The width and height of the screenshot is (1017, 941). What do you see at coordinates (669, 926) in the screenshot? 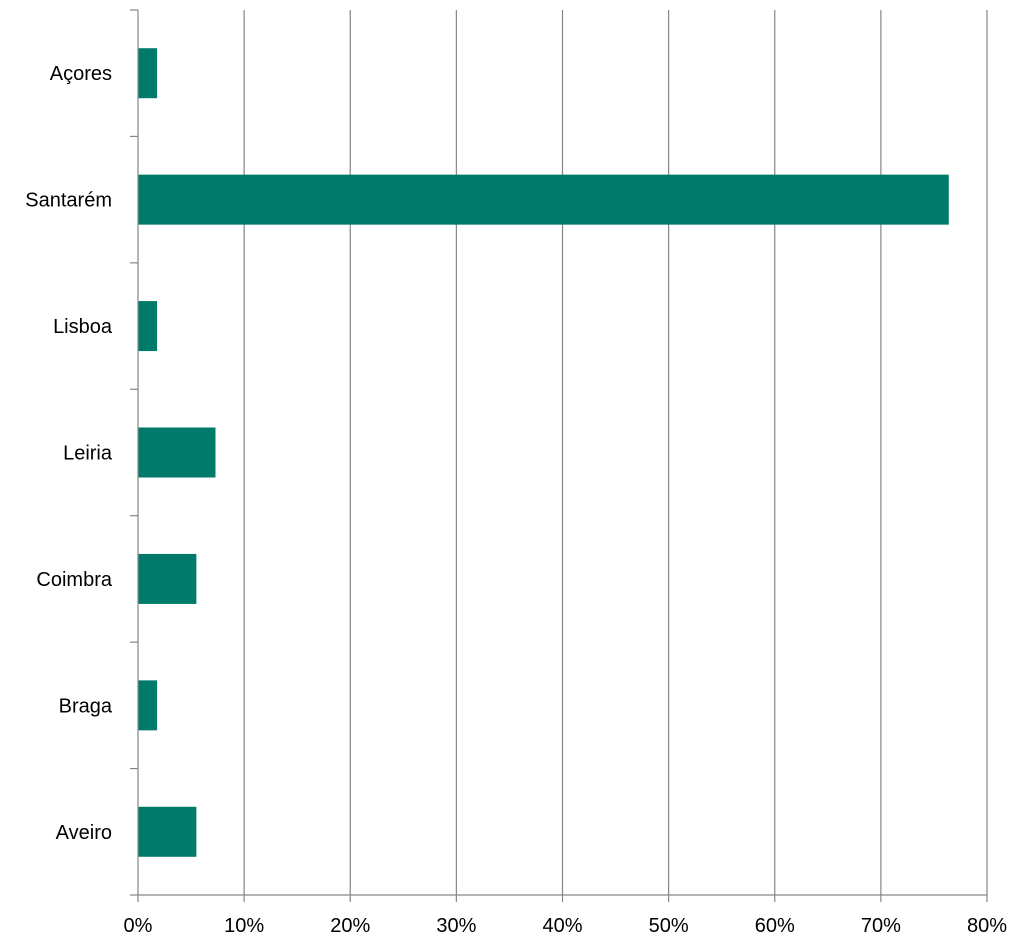
I see `x-tick-label: 50%` at bounding box center [669, 926].